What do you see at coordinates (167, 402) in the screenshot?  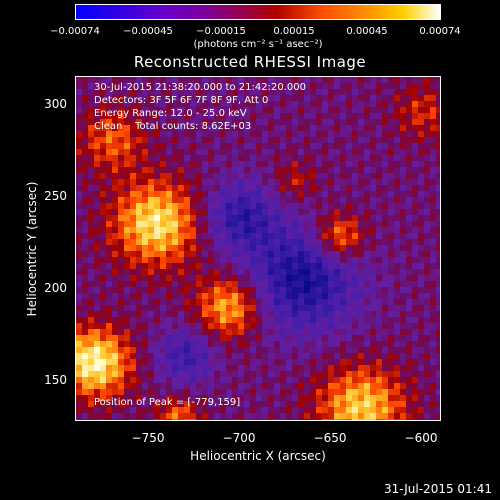 I see `peak-position: Position of Peak = [-779,159]` at bounding box center [167, 402].